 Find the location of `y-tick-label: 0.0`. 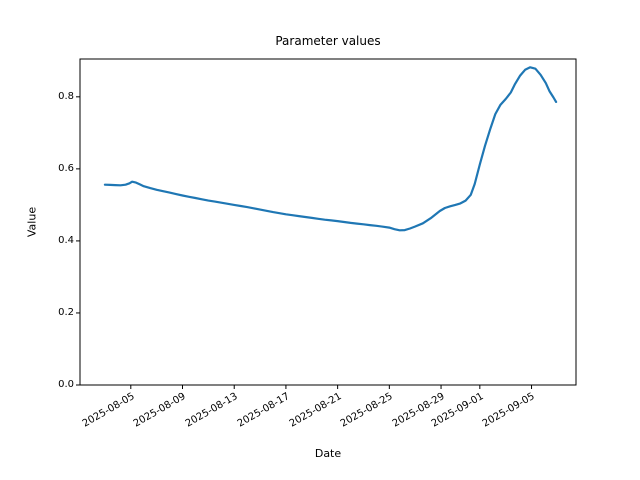

y-tick-label: 0.0 is located at coordinates (66, 384).